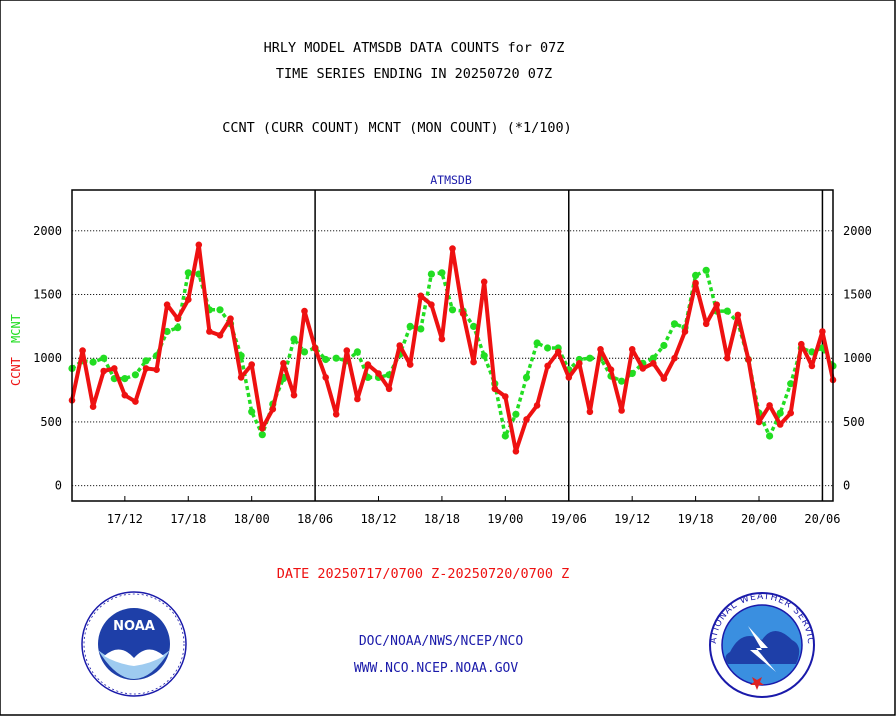 The height and width of the screenshot is (721, 896). I want to click on y-axis-label-ccnt: CCNT, so click(16, 371).